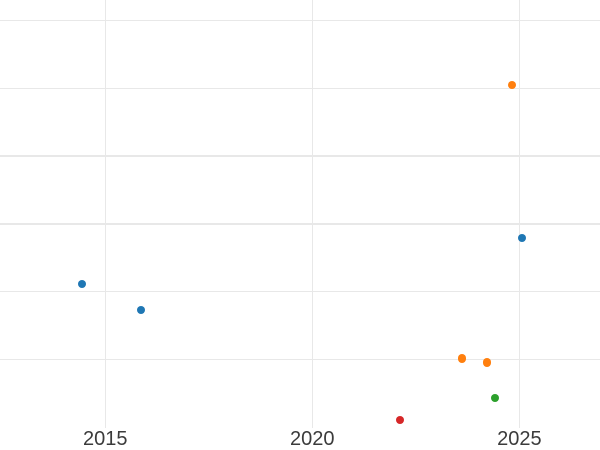 The image size is (600, 450). What do you see at coordinates (312, 439) in the screenshot?
I see `x-tick-label-2020: 2020` at bounding box center [312, 439].